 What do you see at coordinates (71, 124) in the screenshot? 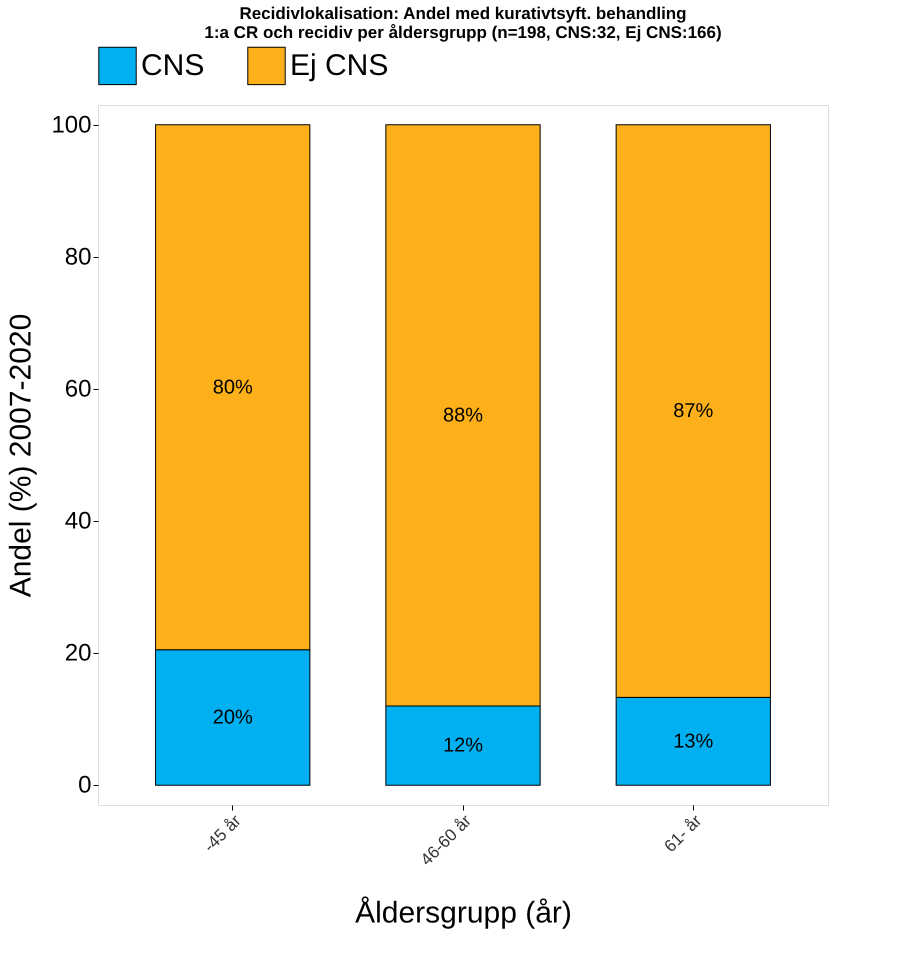
I see `y-tick-label: 100` at bounding box center [71, 124].